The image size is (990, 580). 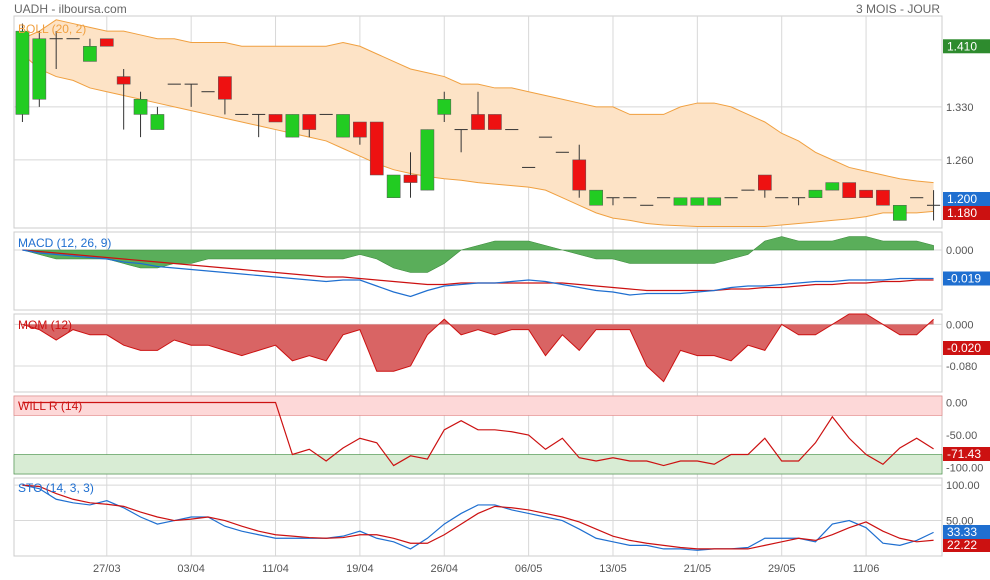 I want to click on sto-badge-d: 22.22, so click(x=962, y=545).